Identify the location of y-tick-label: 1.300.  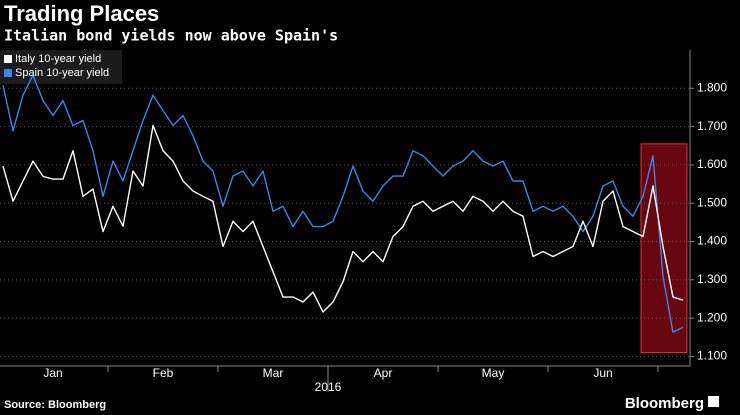
(712, 279).